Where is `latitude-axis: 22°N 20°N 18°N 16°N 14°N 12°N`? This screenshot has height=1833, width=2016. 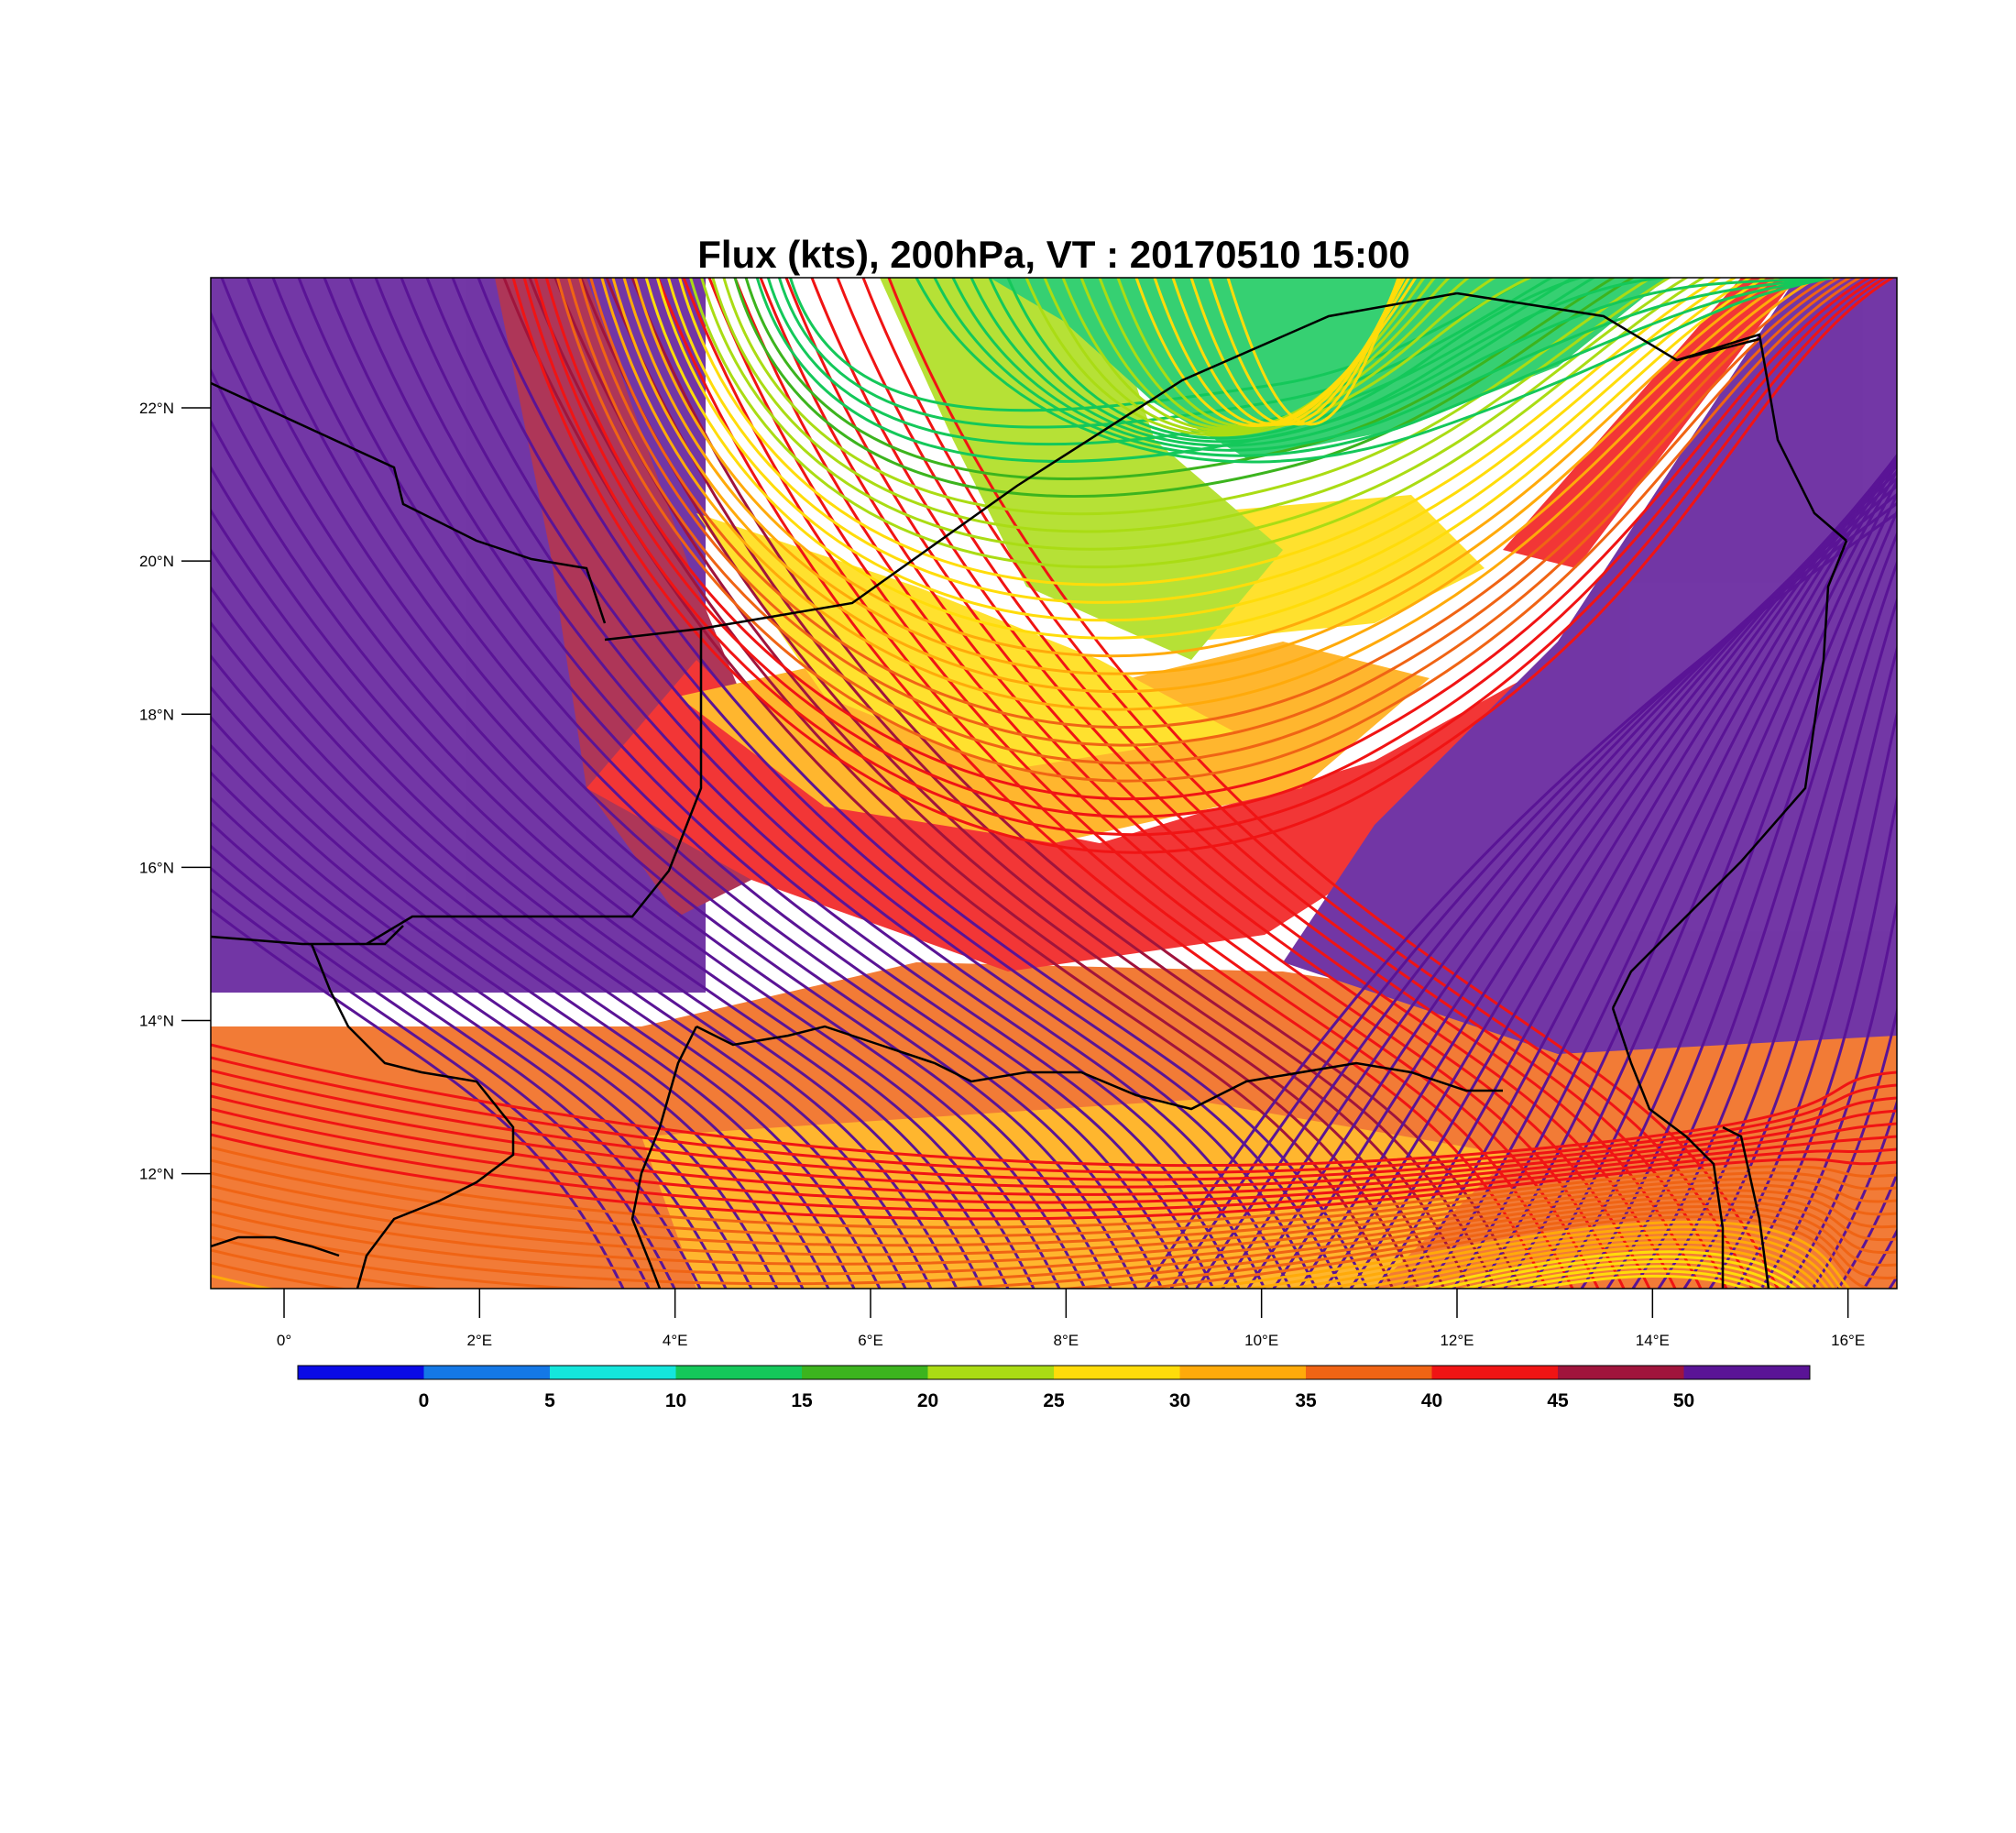
latitude-axis: 22°N 20°N 18°N 16°N 14°N 12°N is located at coordinates (175, 791).